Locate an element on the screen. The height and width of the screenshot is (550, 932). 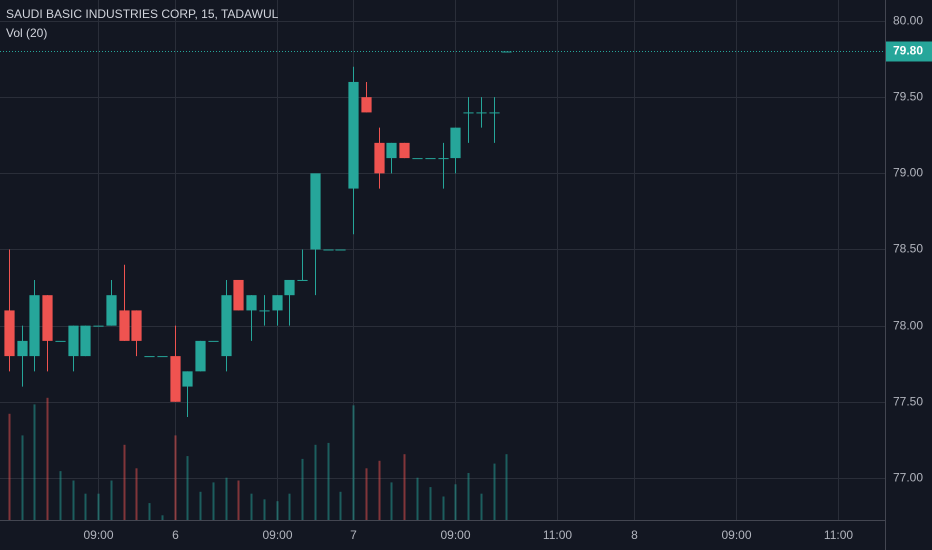
y-tick-label: 78.50 is located at coordinates (908, 249).